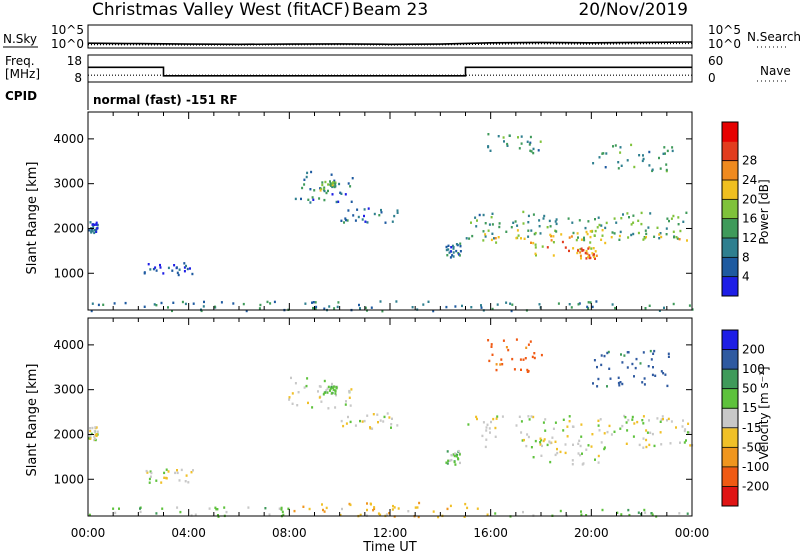 The height and width of the screenshot is (554, 800). Describe the element at coordinates (715, 61) in the screenshot. I see `nave-tick-top: 60` at that location.